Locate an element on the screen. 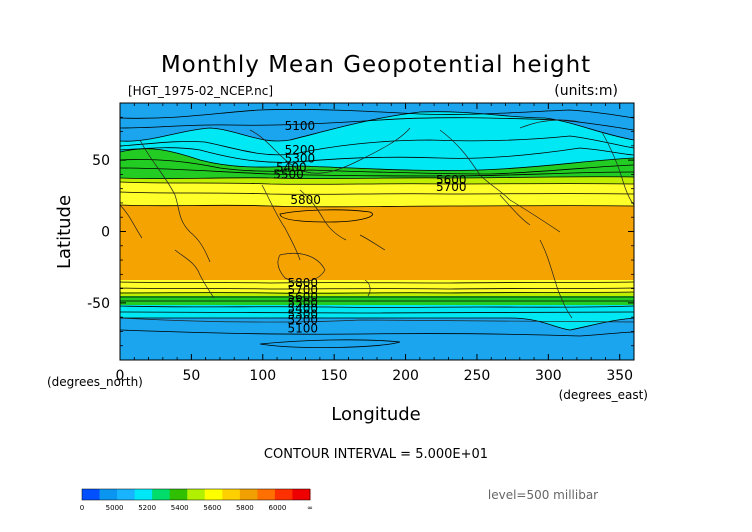 Image resolution: width=752 pixels, height=532 pixels. chart-title: Monthly Mean Geopotential height is located at coordinates (376, 65).